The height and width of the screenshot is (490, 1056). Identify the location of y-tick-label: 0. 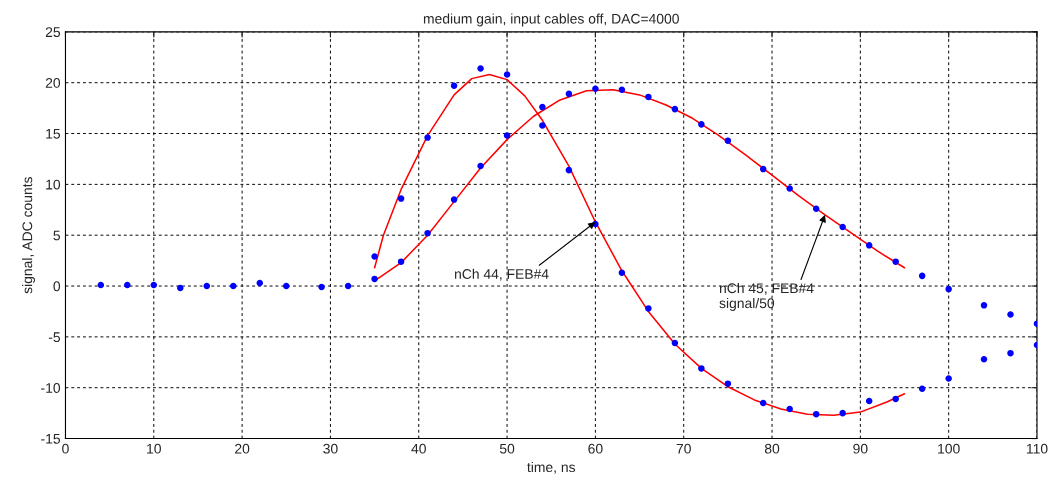
(57, 286).